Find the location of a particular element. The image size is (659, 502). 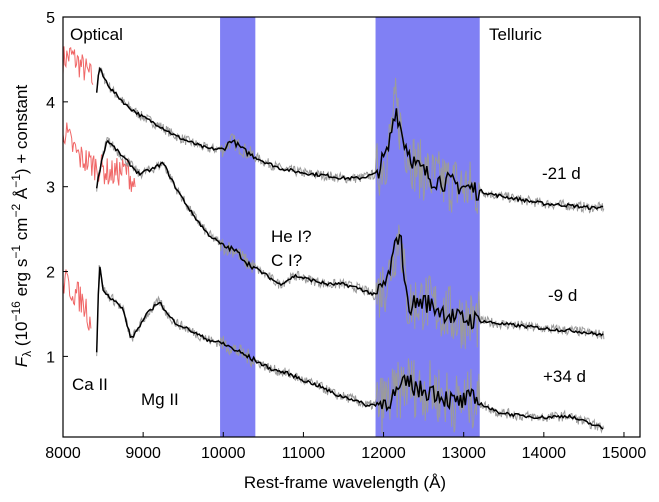

x-tick-label-15000: 15000 is located at coordinates (624, 453).